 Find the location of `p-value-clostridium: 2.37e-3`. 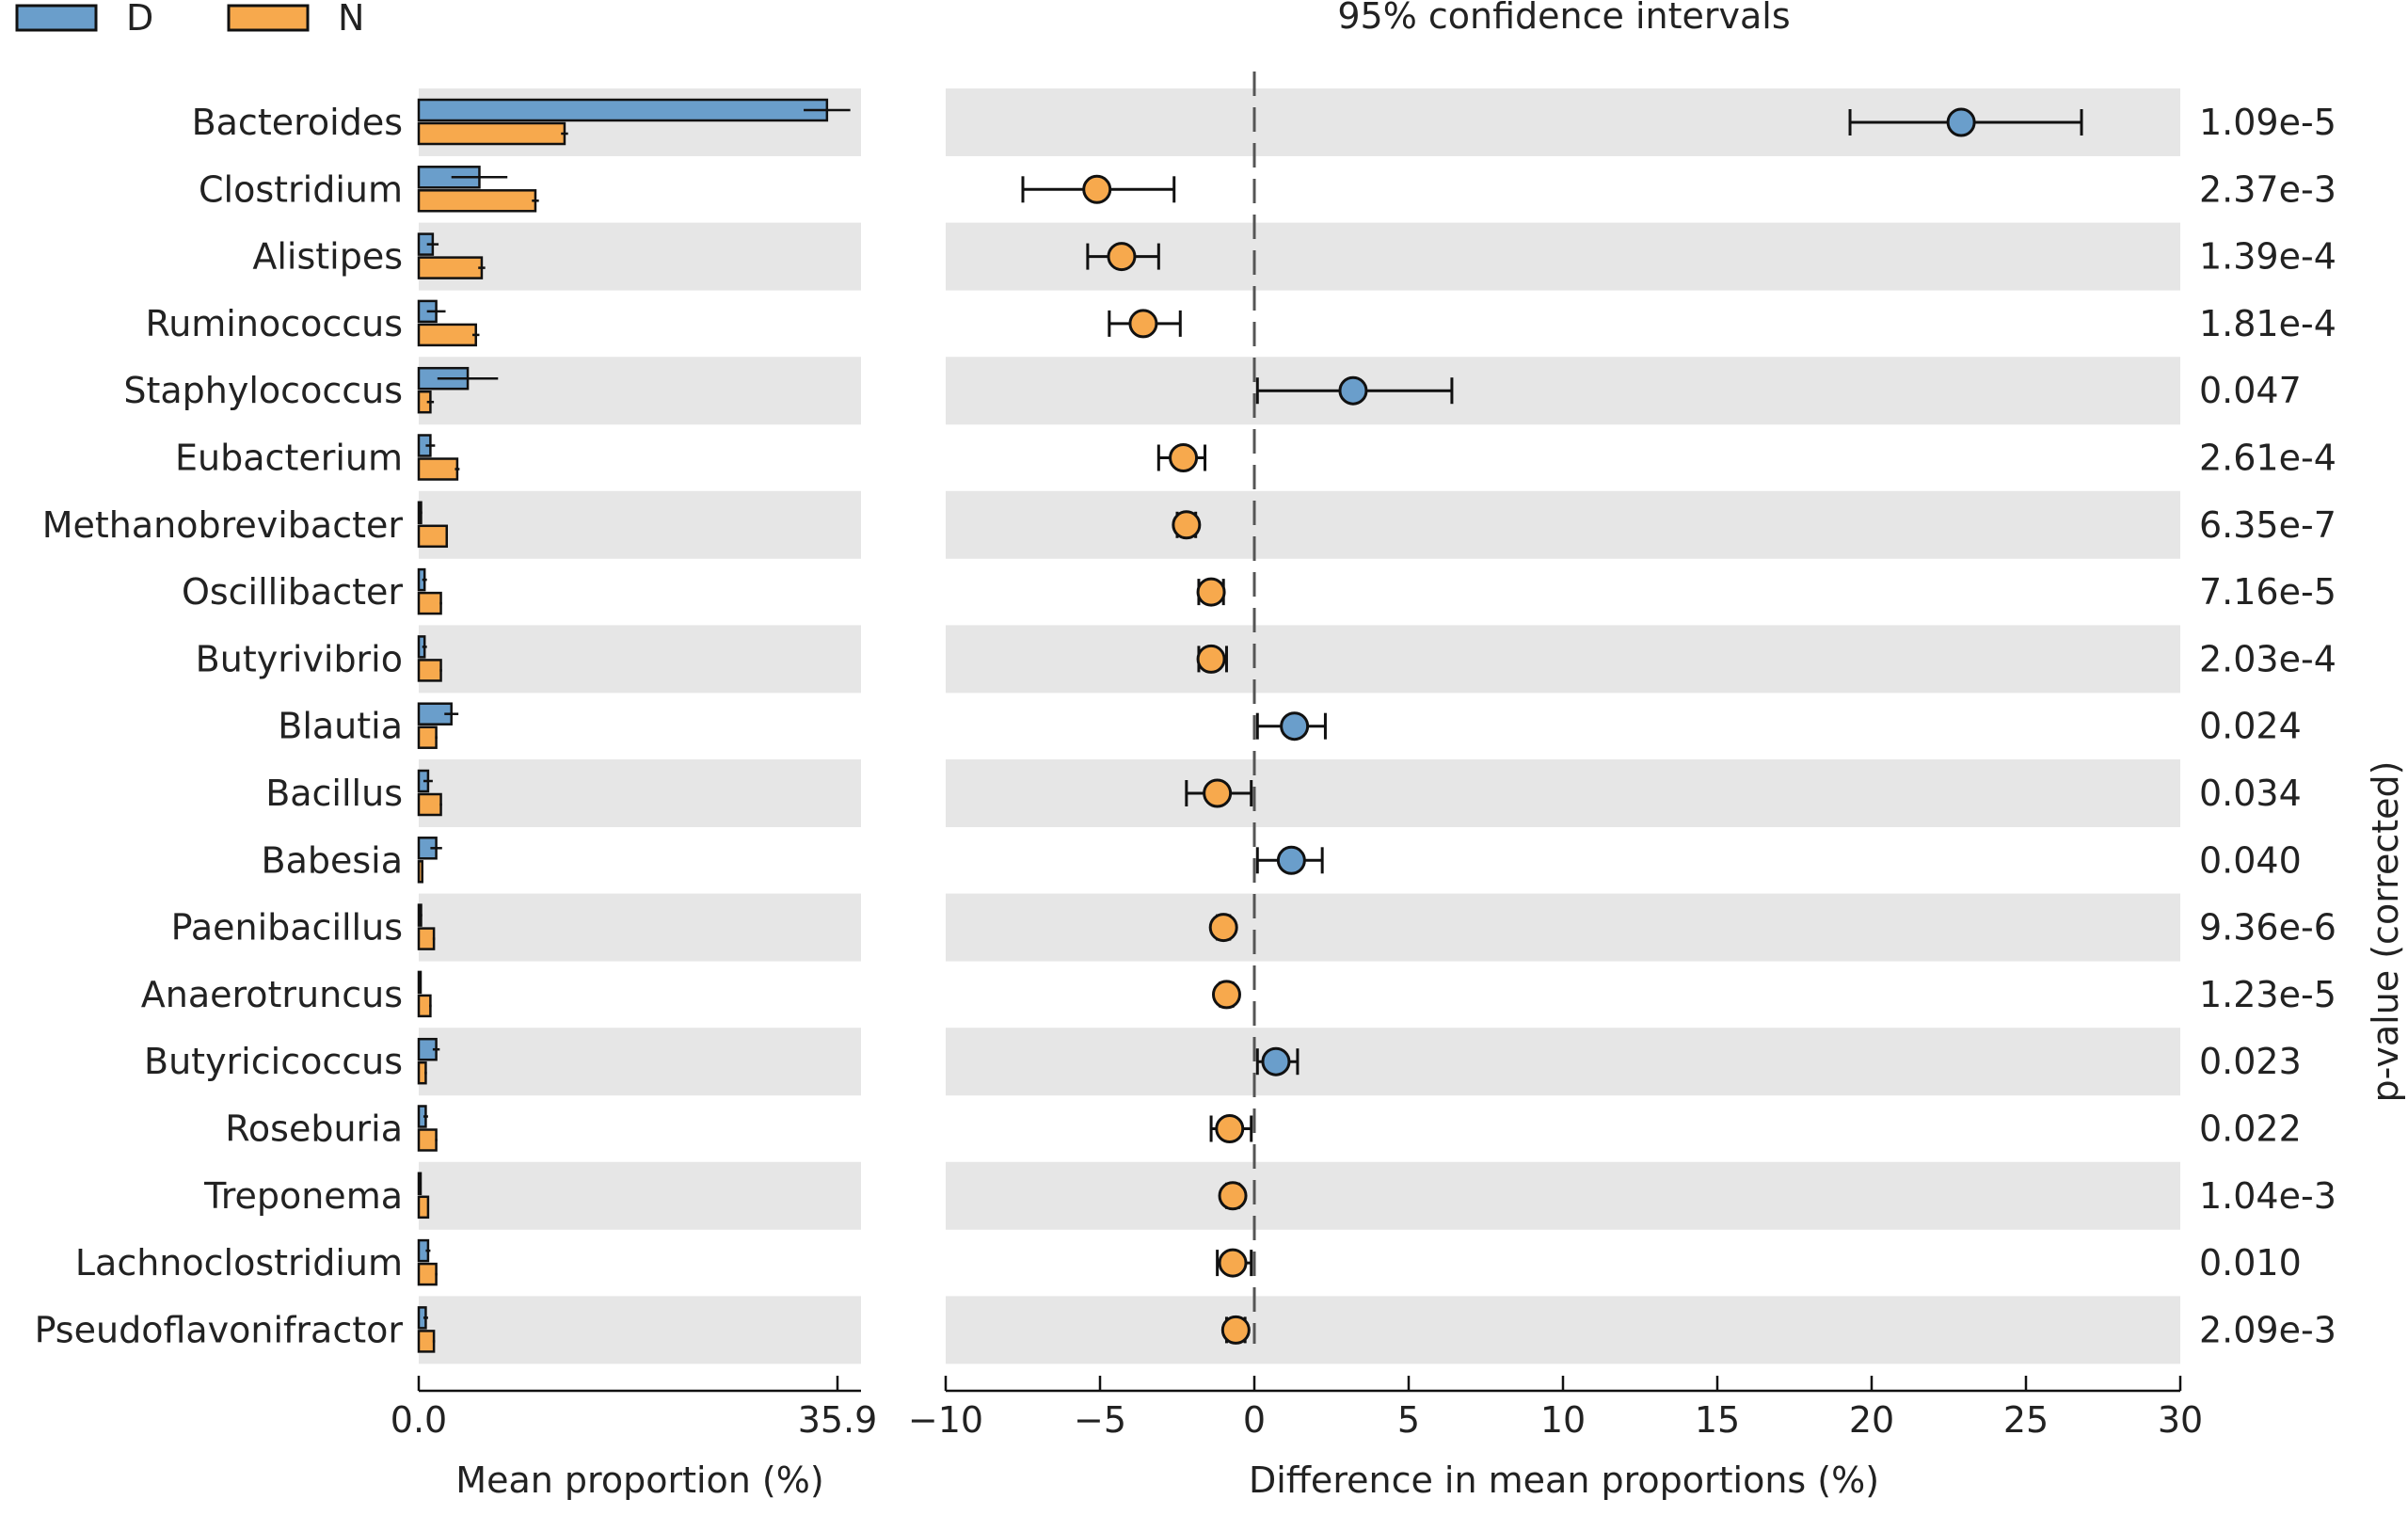

p-value-clostridium: 2.37e-3 is located at coordinates (2267, 189).